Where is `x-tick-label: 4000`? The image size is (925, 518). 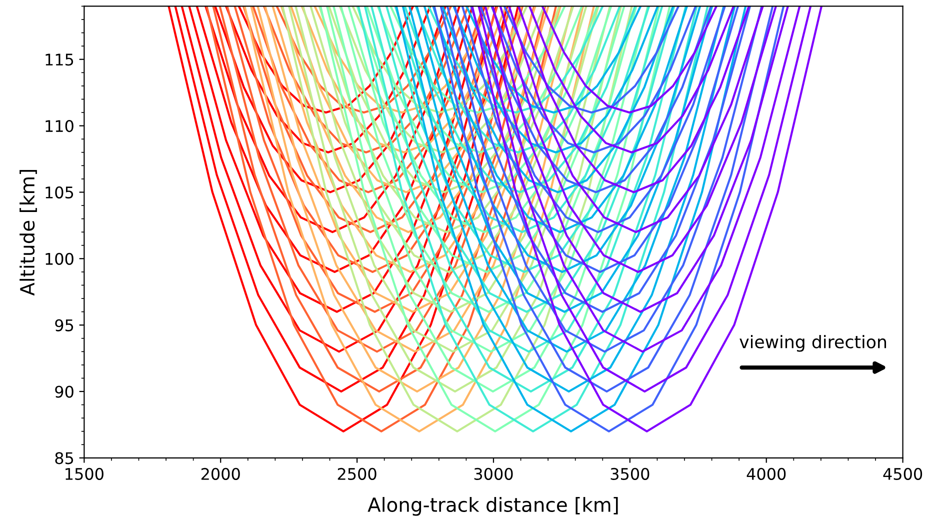 x-tick-label: 4000 is located at coordinates (766, 474).